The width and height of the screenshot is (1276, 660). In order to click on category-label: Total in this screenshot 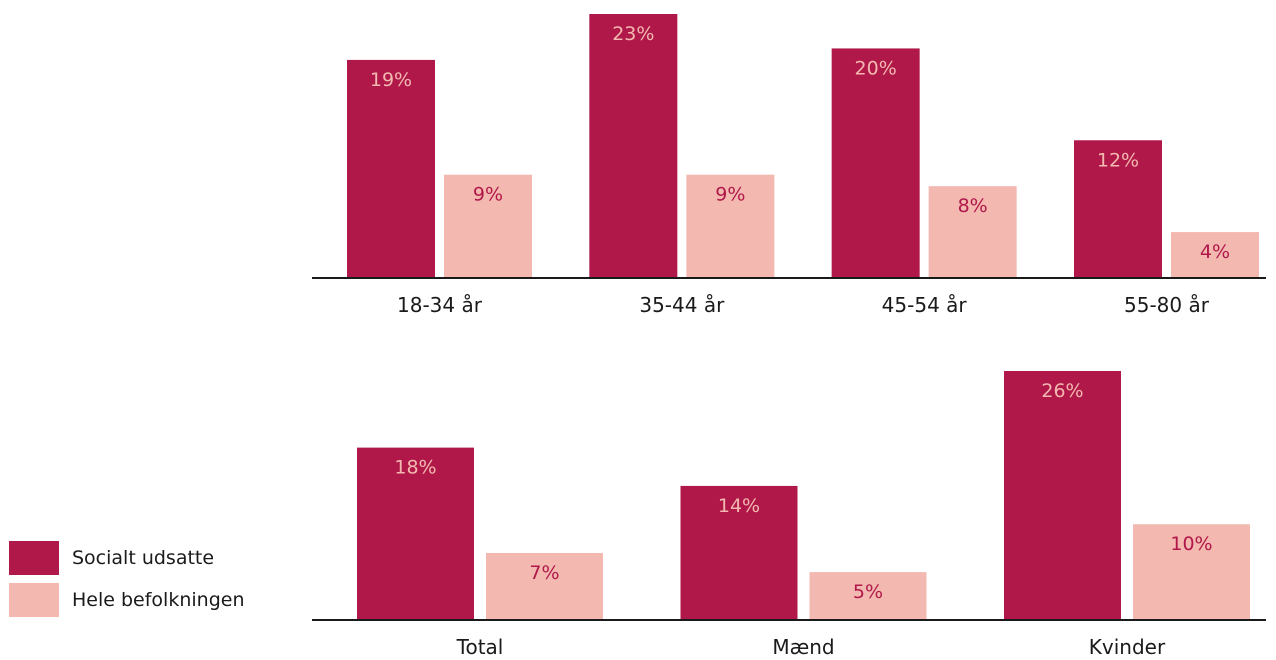, I will do `click(480, 647)`.